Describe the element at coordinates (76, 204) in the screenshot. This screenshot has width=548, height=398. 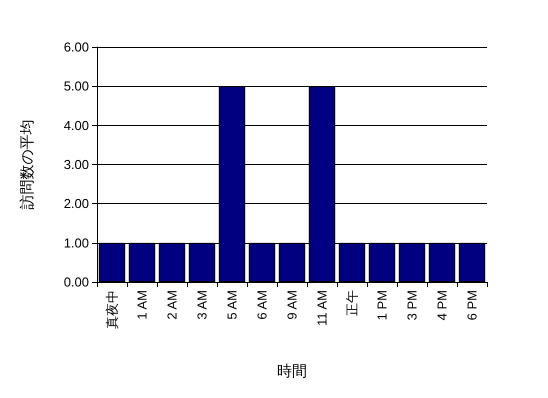
I see `y-tick-label: 2.00` at that location.